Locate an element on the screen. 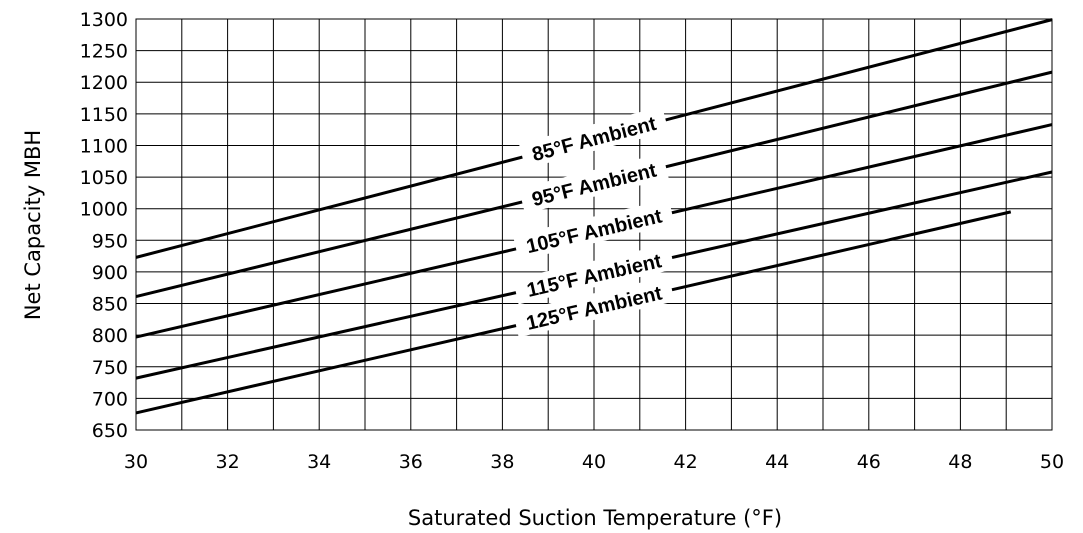 This screenshot has height=533, width=1083. x-tick-label: 34 is located at coordinates (319, 462).